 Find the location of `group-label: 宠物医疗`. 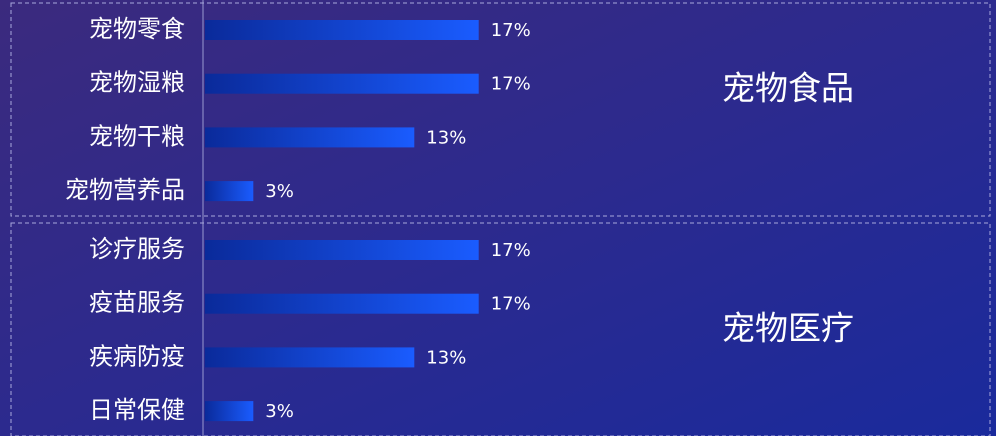

group-label: 宠物医疗 is located at coordinates (788, 328).